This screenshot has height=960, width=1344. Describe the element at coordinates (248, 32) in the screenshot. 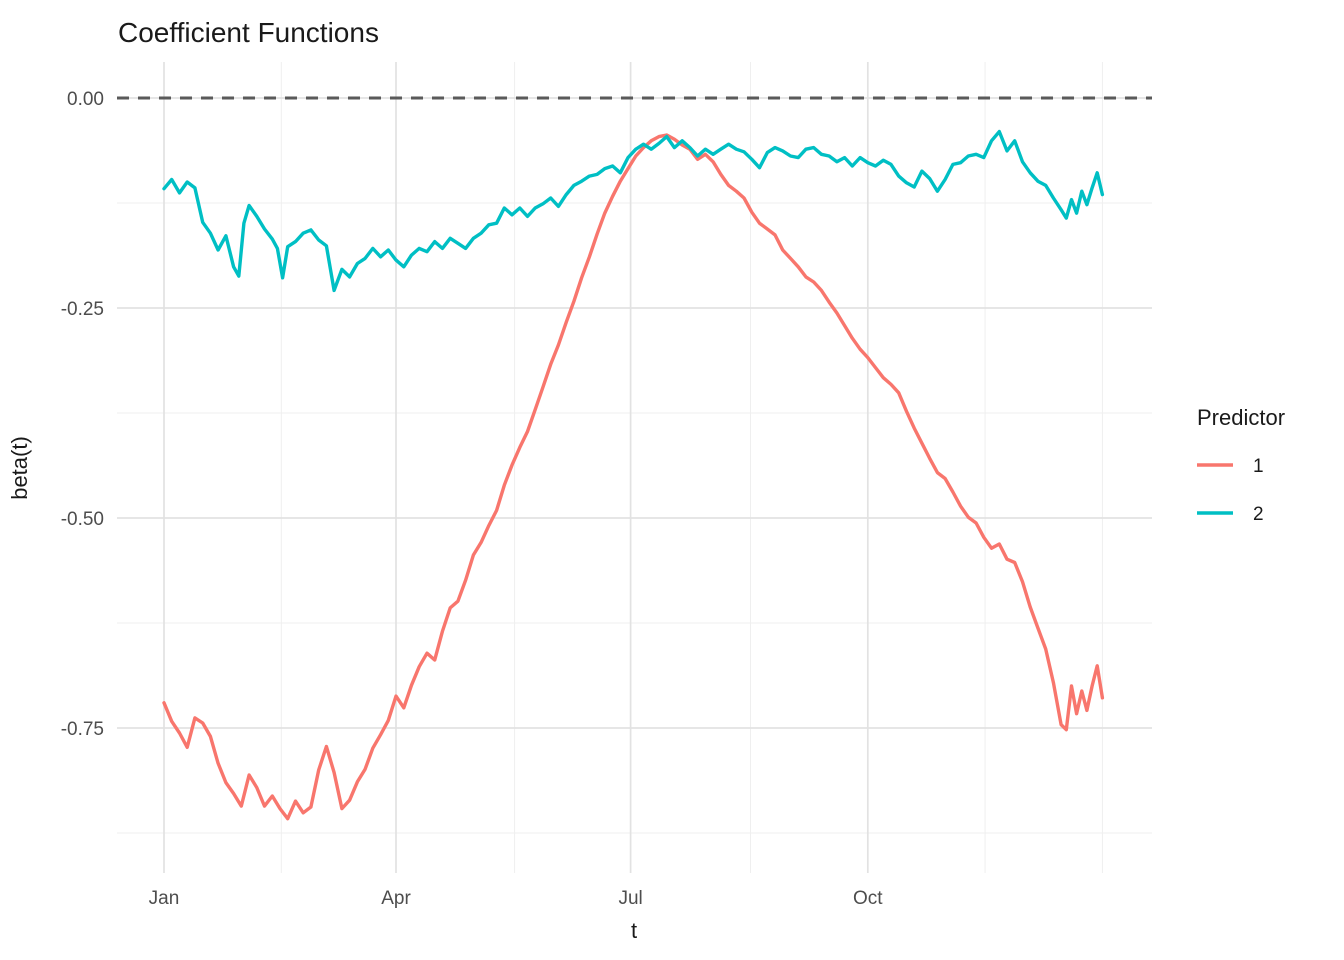

I see `chart-title: Coefficient Functions` at that location.